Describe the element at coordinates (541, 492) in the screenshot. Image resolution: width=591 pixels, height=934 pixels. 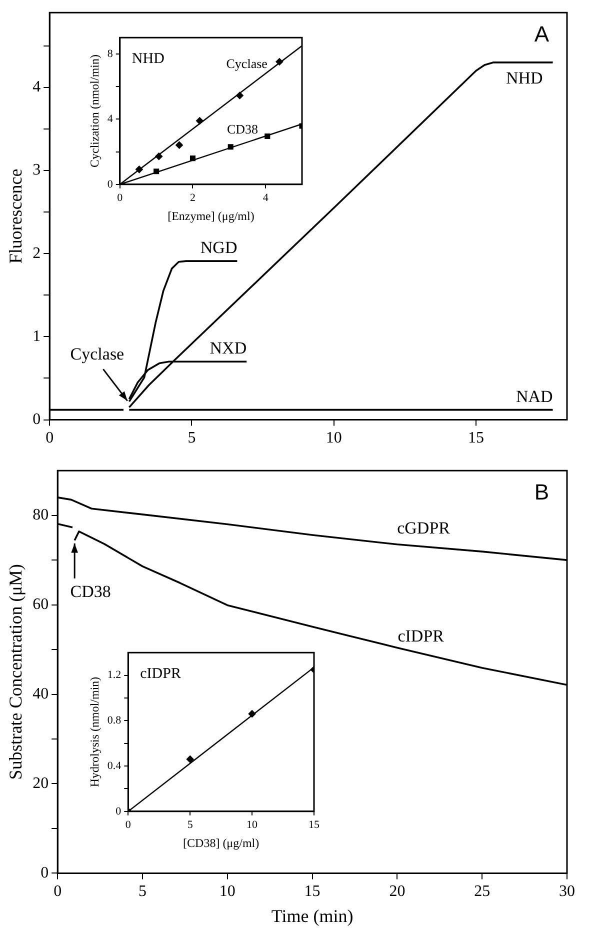
I see `annotation: B` at that location.